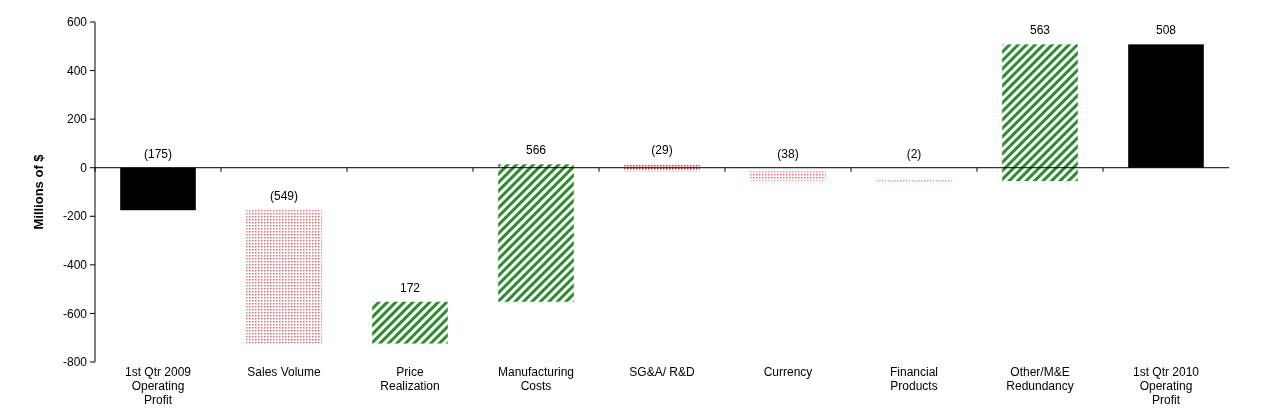 This screenshot has height=415, width=1269. Describe the element at coordinates (75, 216) in the screenshot. I see `y-tick-label: -200` at that location.